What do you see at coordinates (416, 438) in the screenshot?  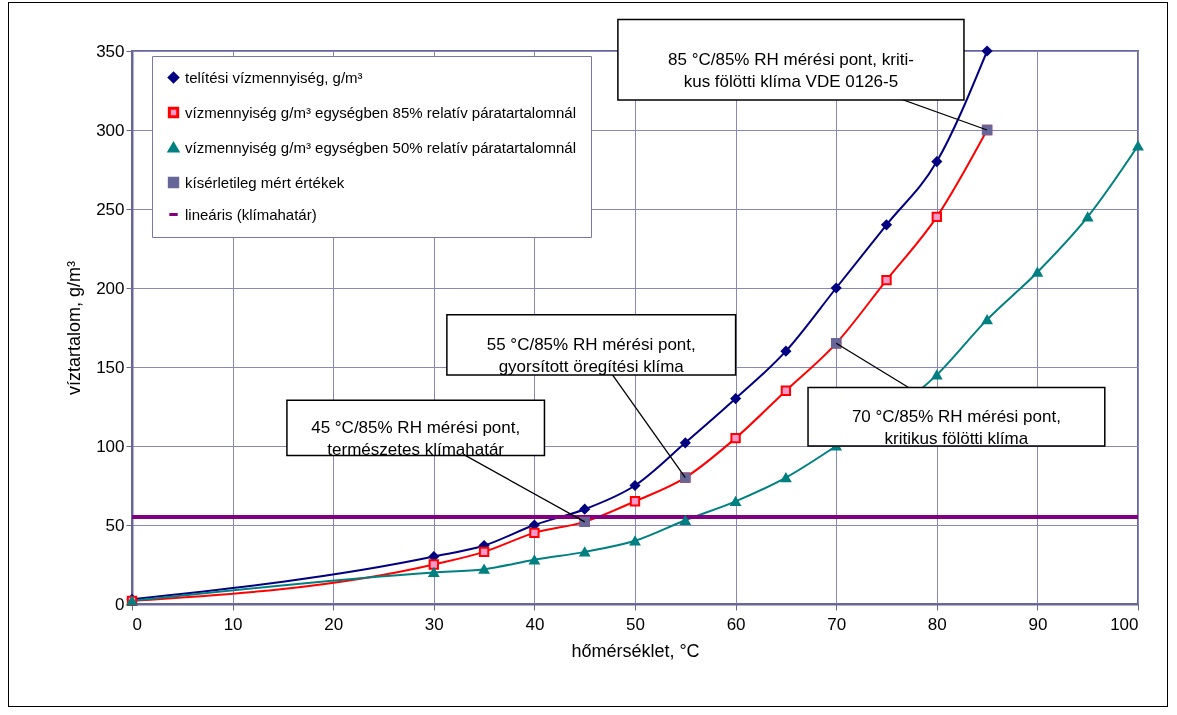 I see `annotation: 45 °C/85% RH mérési pont, természetes klímahatár` at bounding box center [416, 438].